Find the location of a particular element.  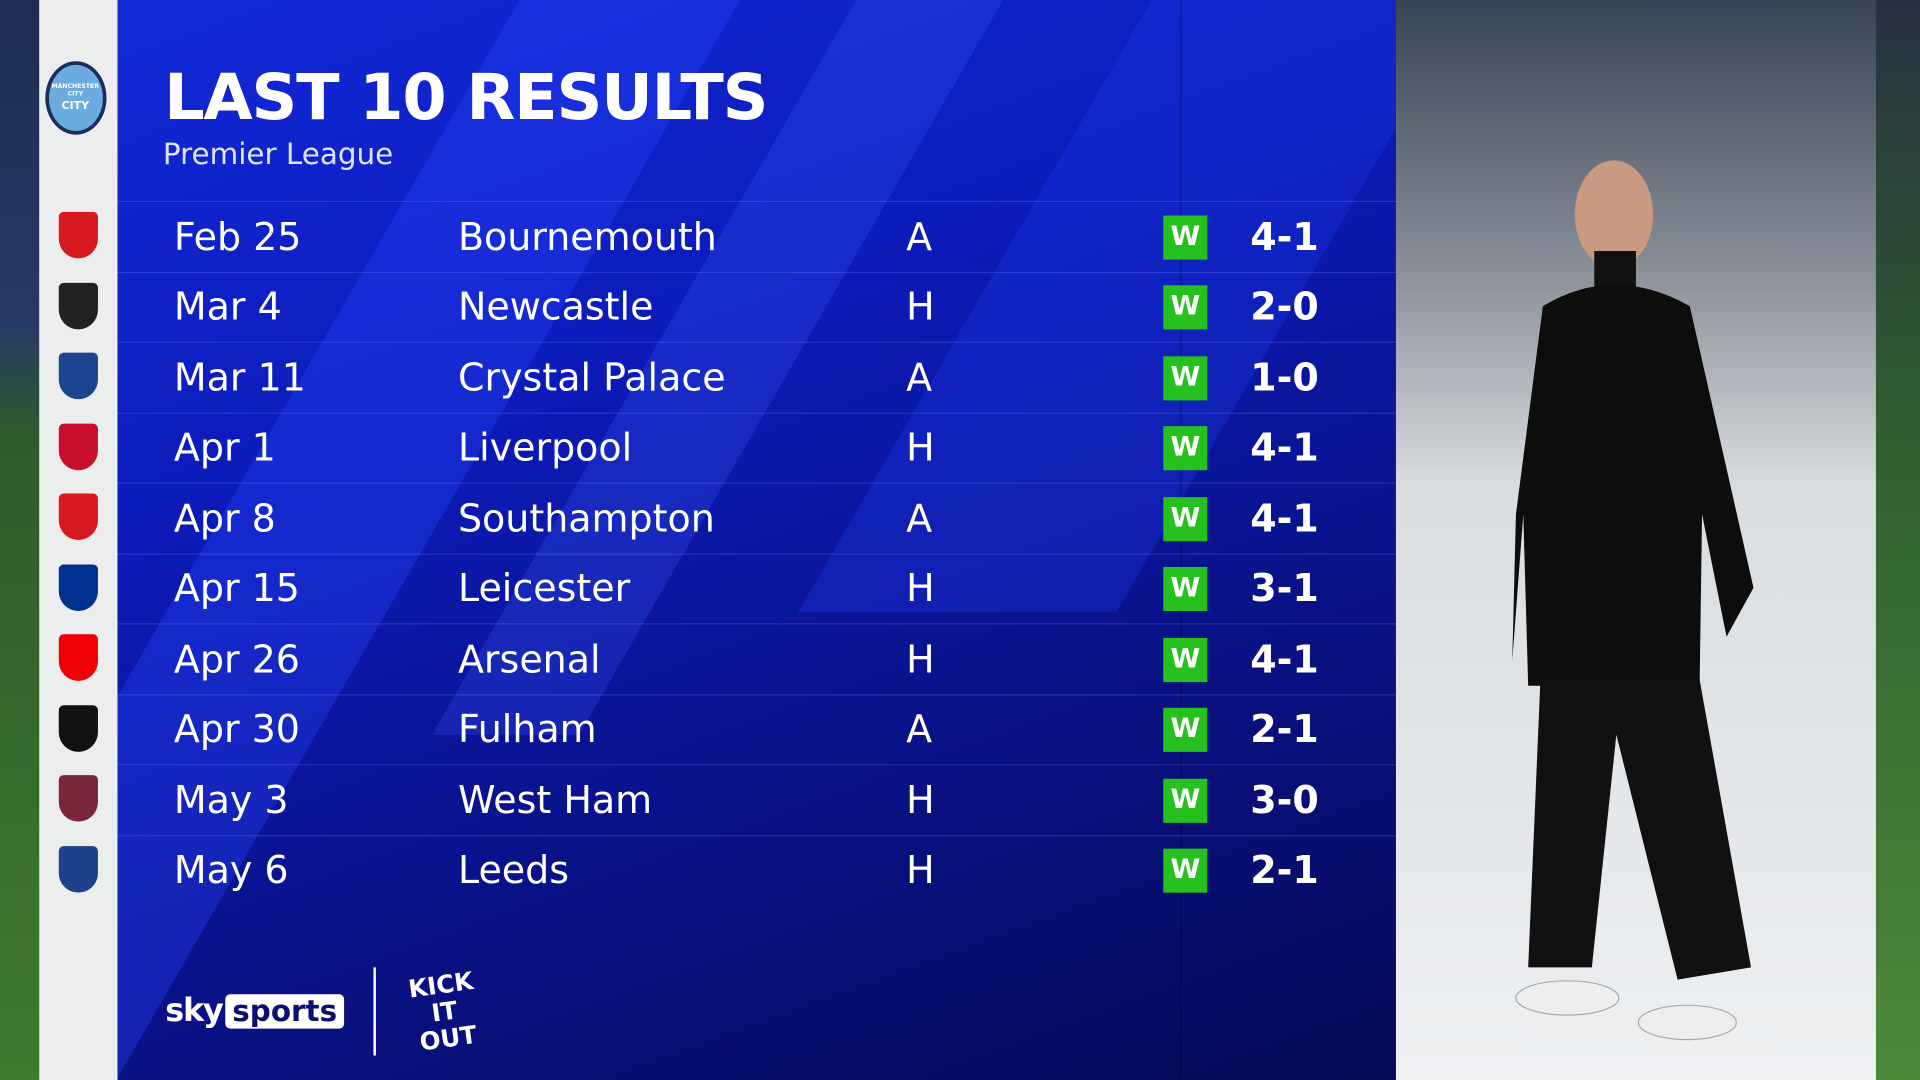

opponent-name: Newcastle is located at coordinates (555, 307).